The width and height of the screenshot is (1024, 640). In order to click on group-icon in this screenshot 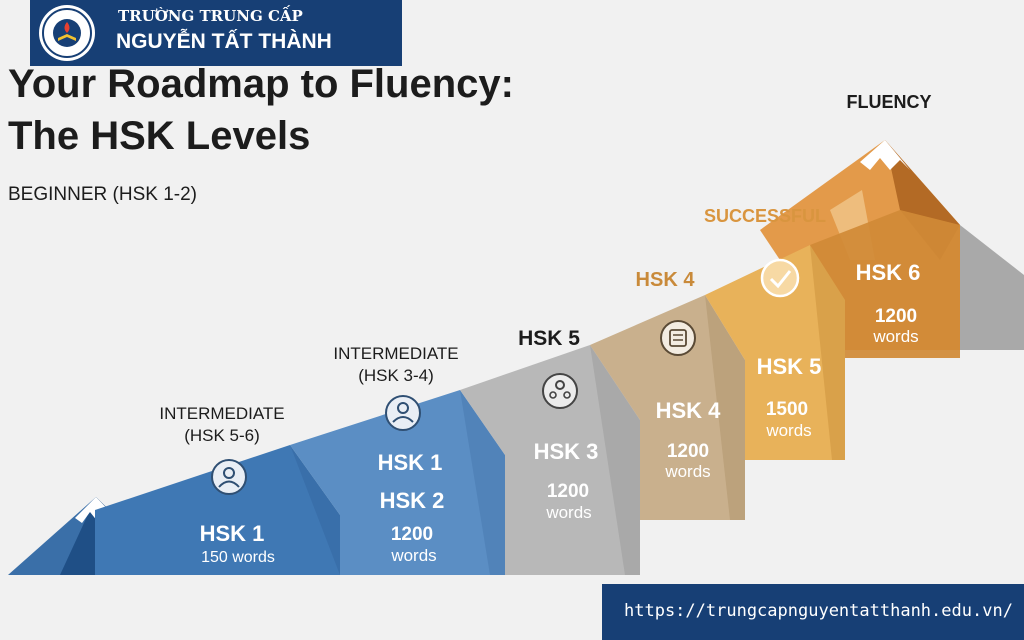, I will do `click(560, 391)`.